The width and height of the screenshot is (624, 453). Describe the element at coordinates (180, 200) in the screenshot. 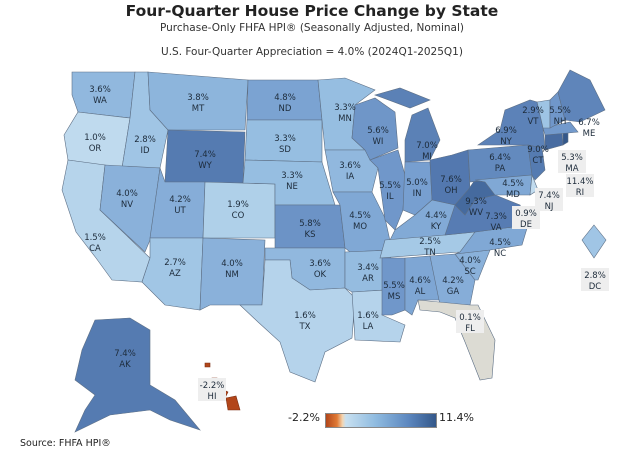

I see `state-value-label: 4.2%` at that location.